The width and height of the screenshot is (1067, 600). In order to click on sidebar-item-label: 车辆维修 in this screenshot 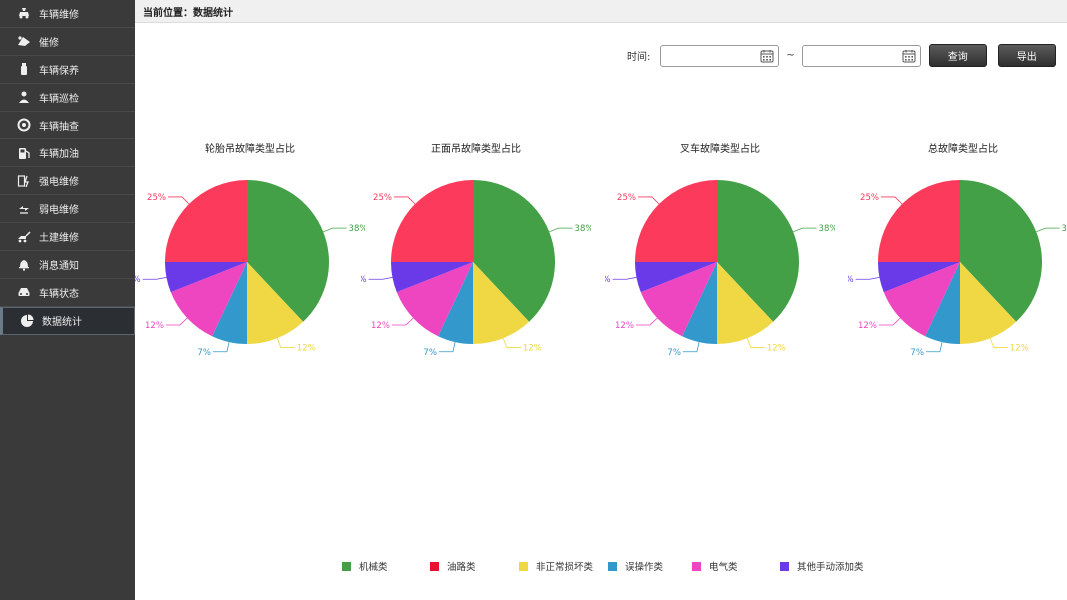, I will do `click(59, 15)`.